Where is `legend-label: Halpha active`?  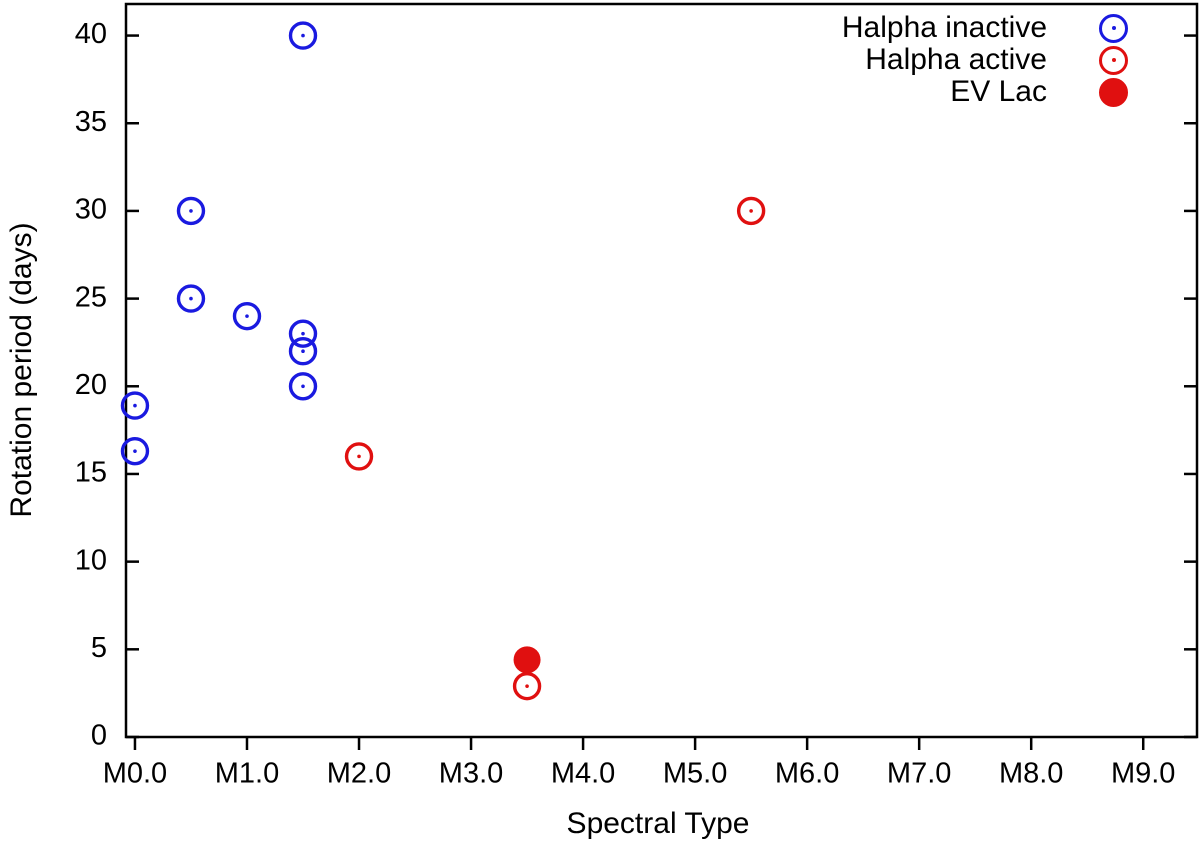
legend-label: Halpha active is located at coordinates (956, 59).